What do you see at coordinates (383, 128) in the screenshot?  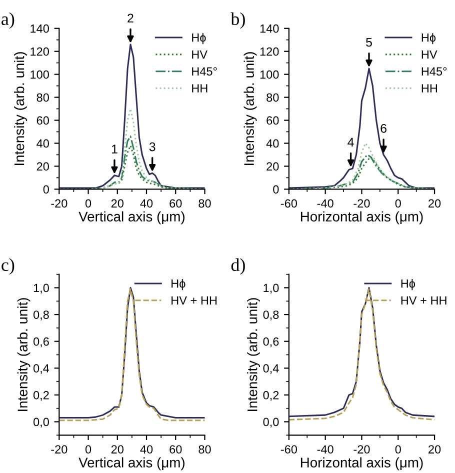 I see `annotation: 6` at bounding box center [383, 128].